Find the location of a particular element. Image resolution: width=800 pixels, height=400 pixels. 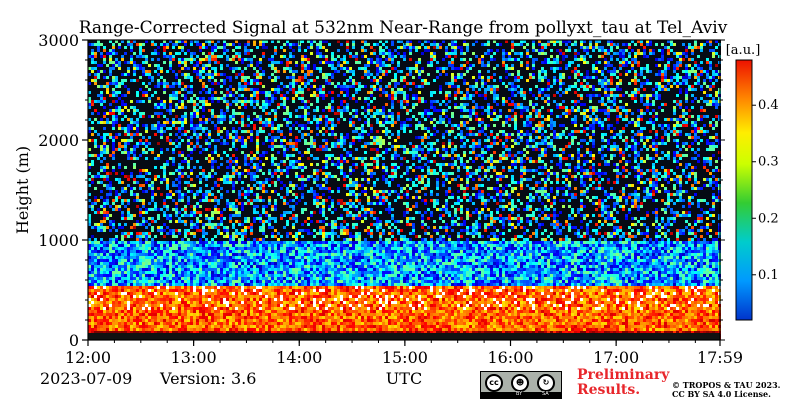

colorbar-tick-label: 0.4 is located at coordinates (768, 105).